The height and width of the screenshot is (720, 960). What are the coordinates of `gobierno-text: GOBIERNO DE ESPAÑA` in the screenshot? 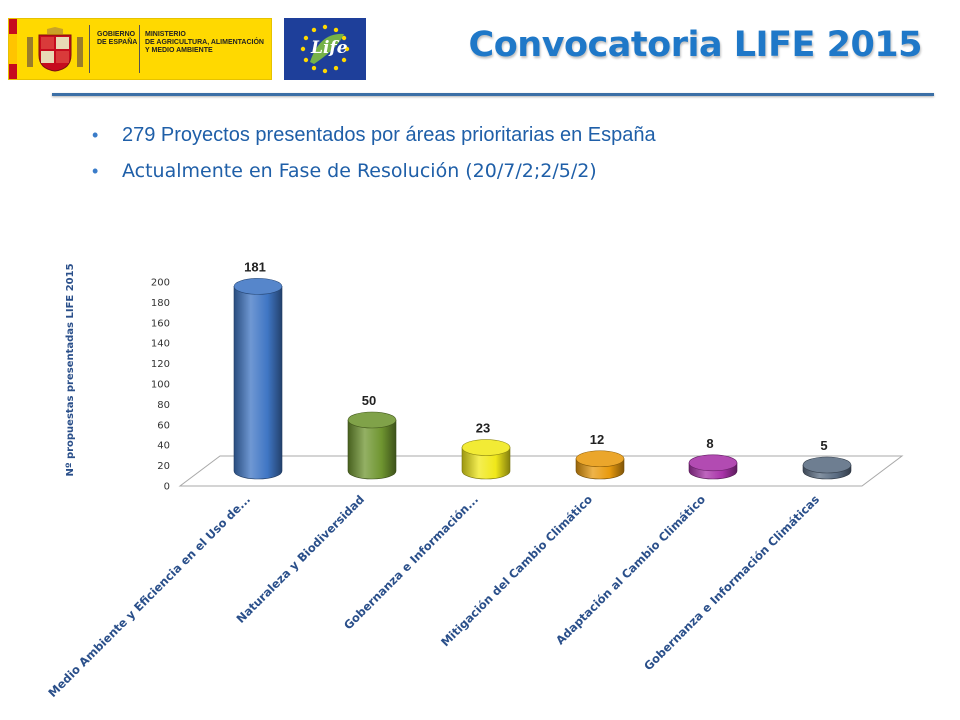 It's located at (117, 38).